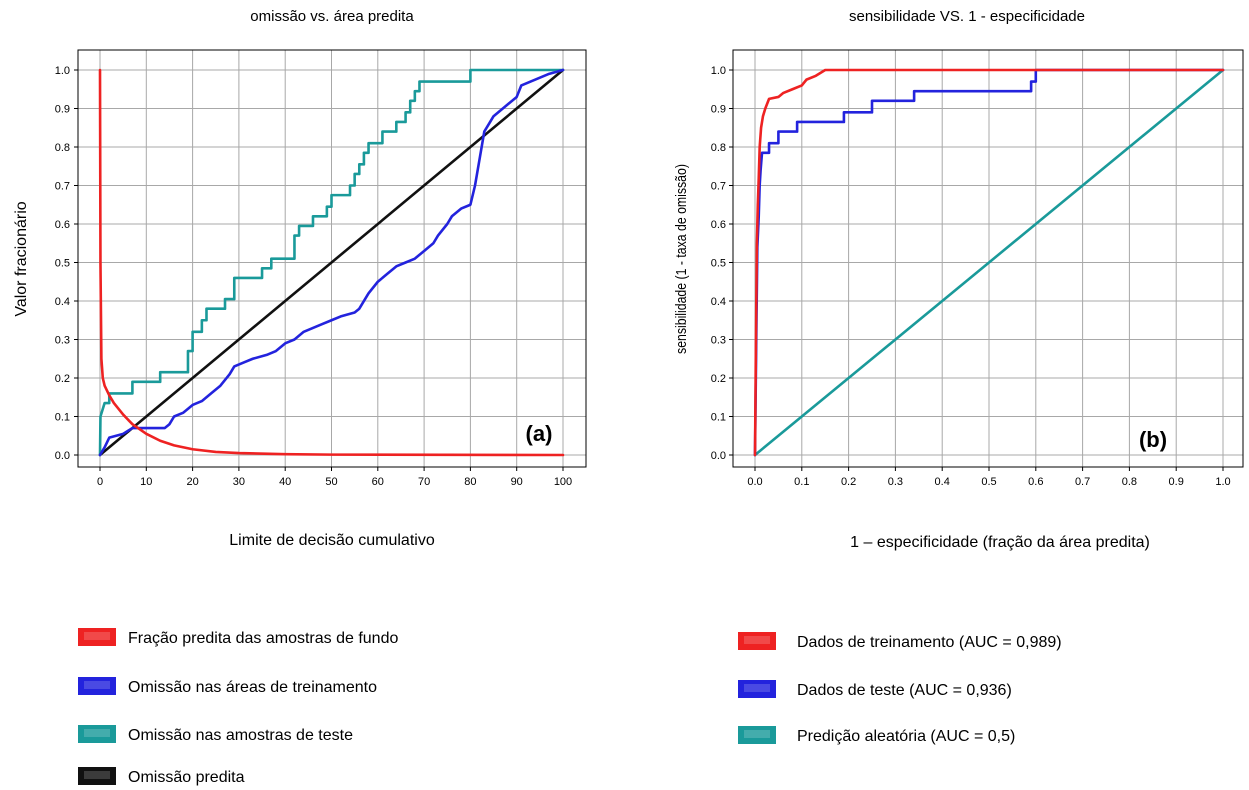 This screenshot has height=790, width=1249. I want to click on chart-b-x-tick-label: 0.5, so click(988, 482).